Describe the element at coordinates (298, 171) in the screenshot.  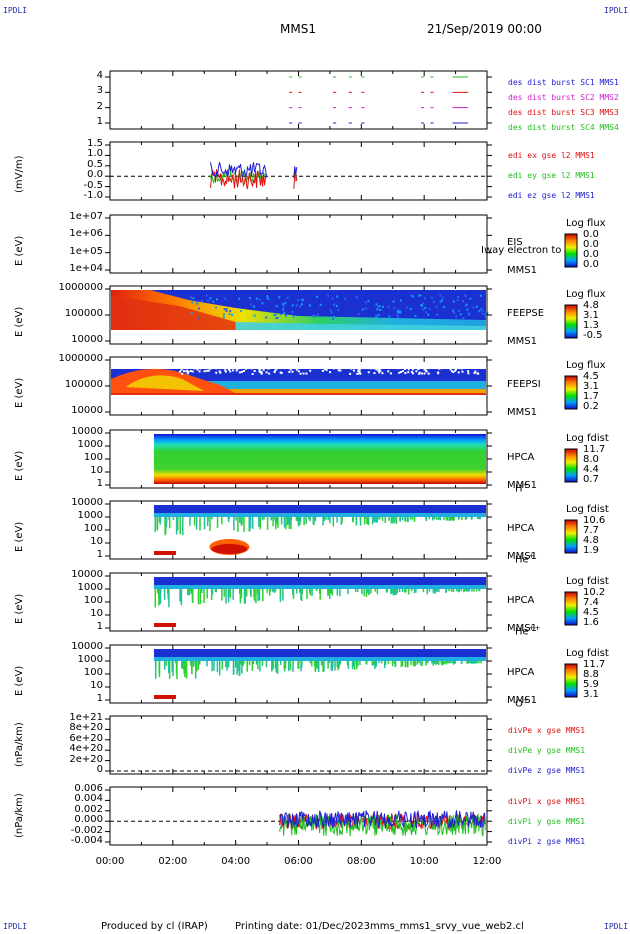
I see `edi-panel-frame` at that location.